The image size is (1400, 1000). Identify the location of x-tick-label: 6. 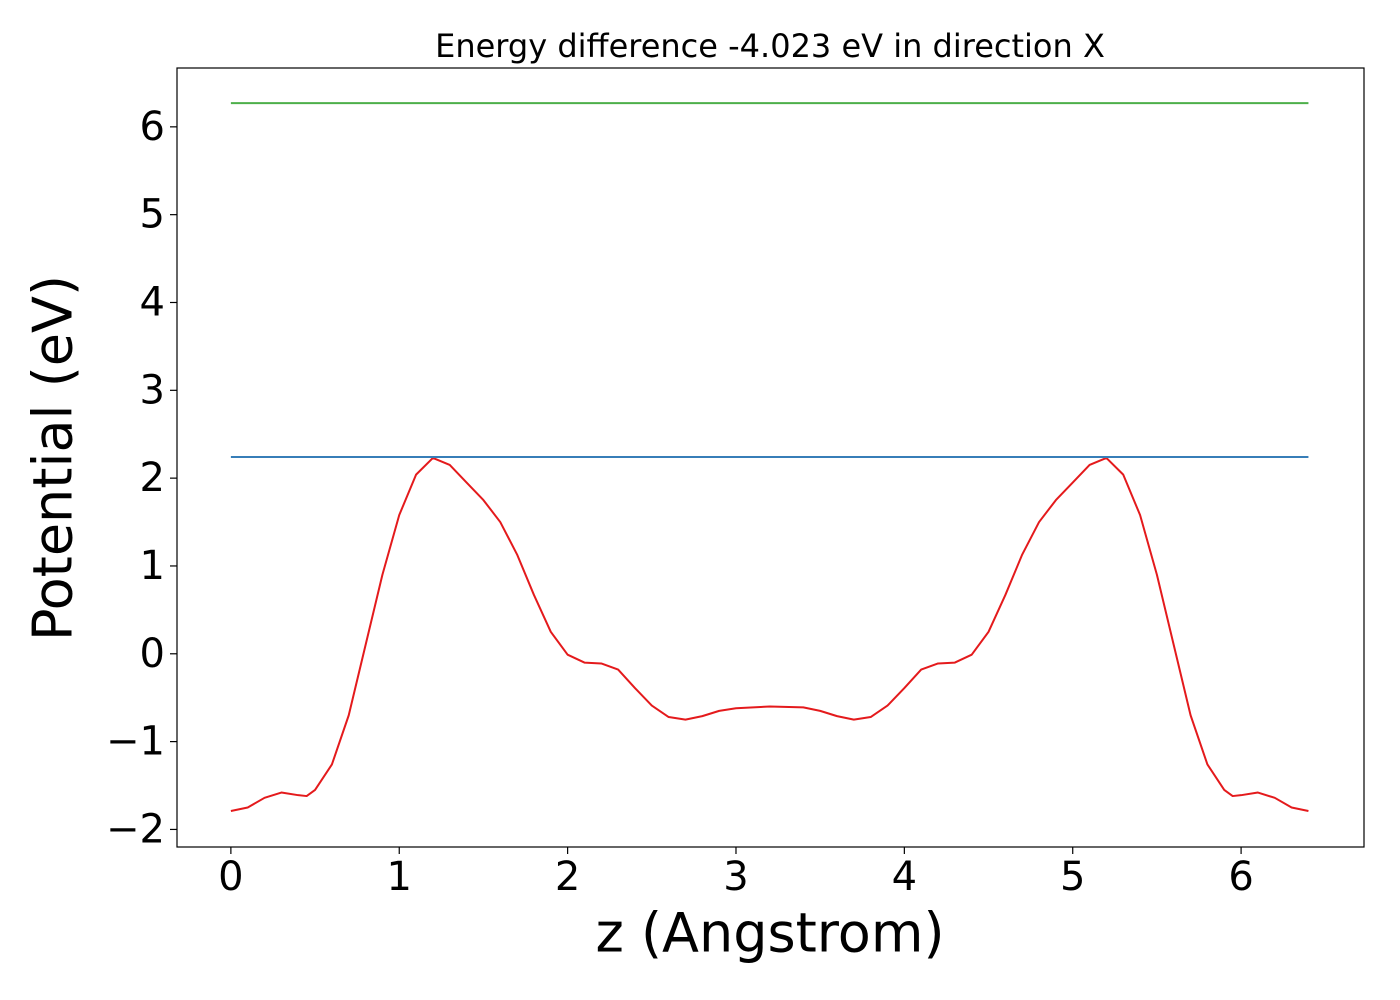
(1240, 877).